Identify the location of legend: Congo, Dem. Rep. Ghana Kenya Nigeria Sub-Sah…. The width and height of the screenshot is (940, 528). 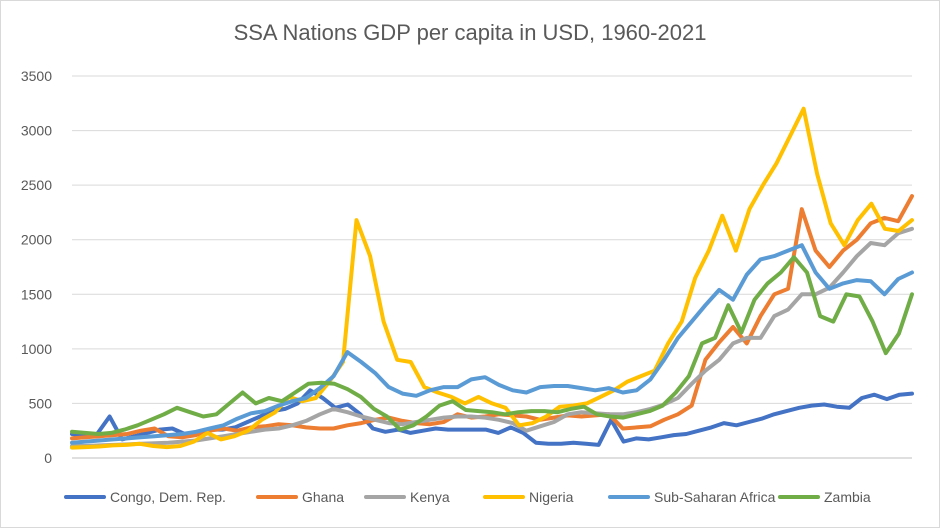
(467, 497).